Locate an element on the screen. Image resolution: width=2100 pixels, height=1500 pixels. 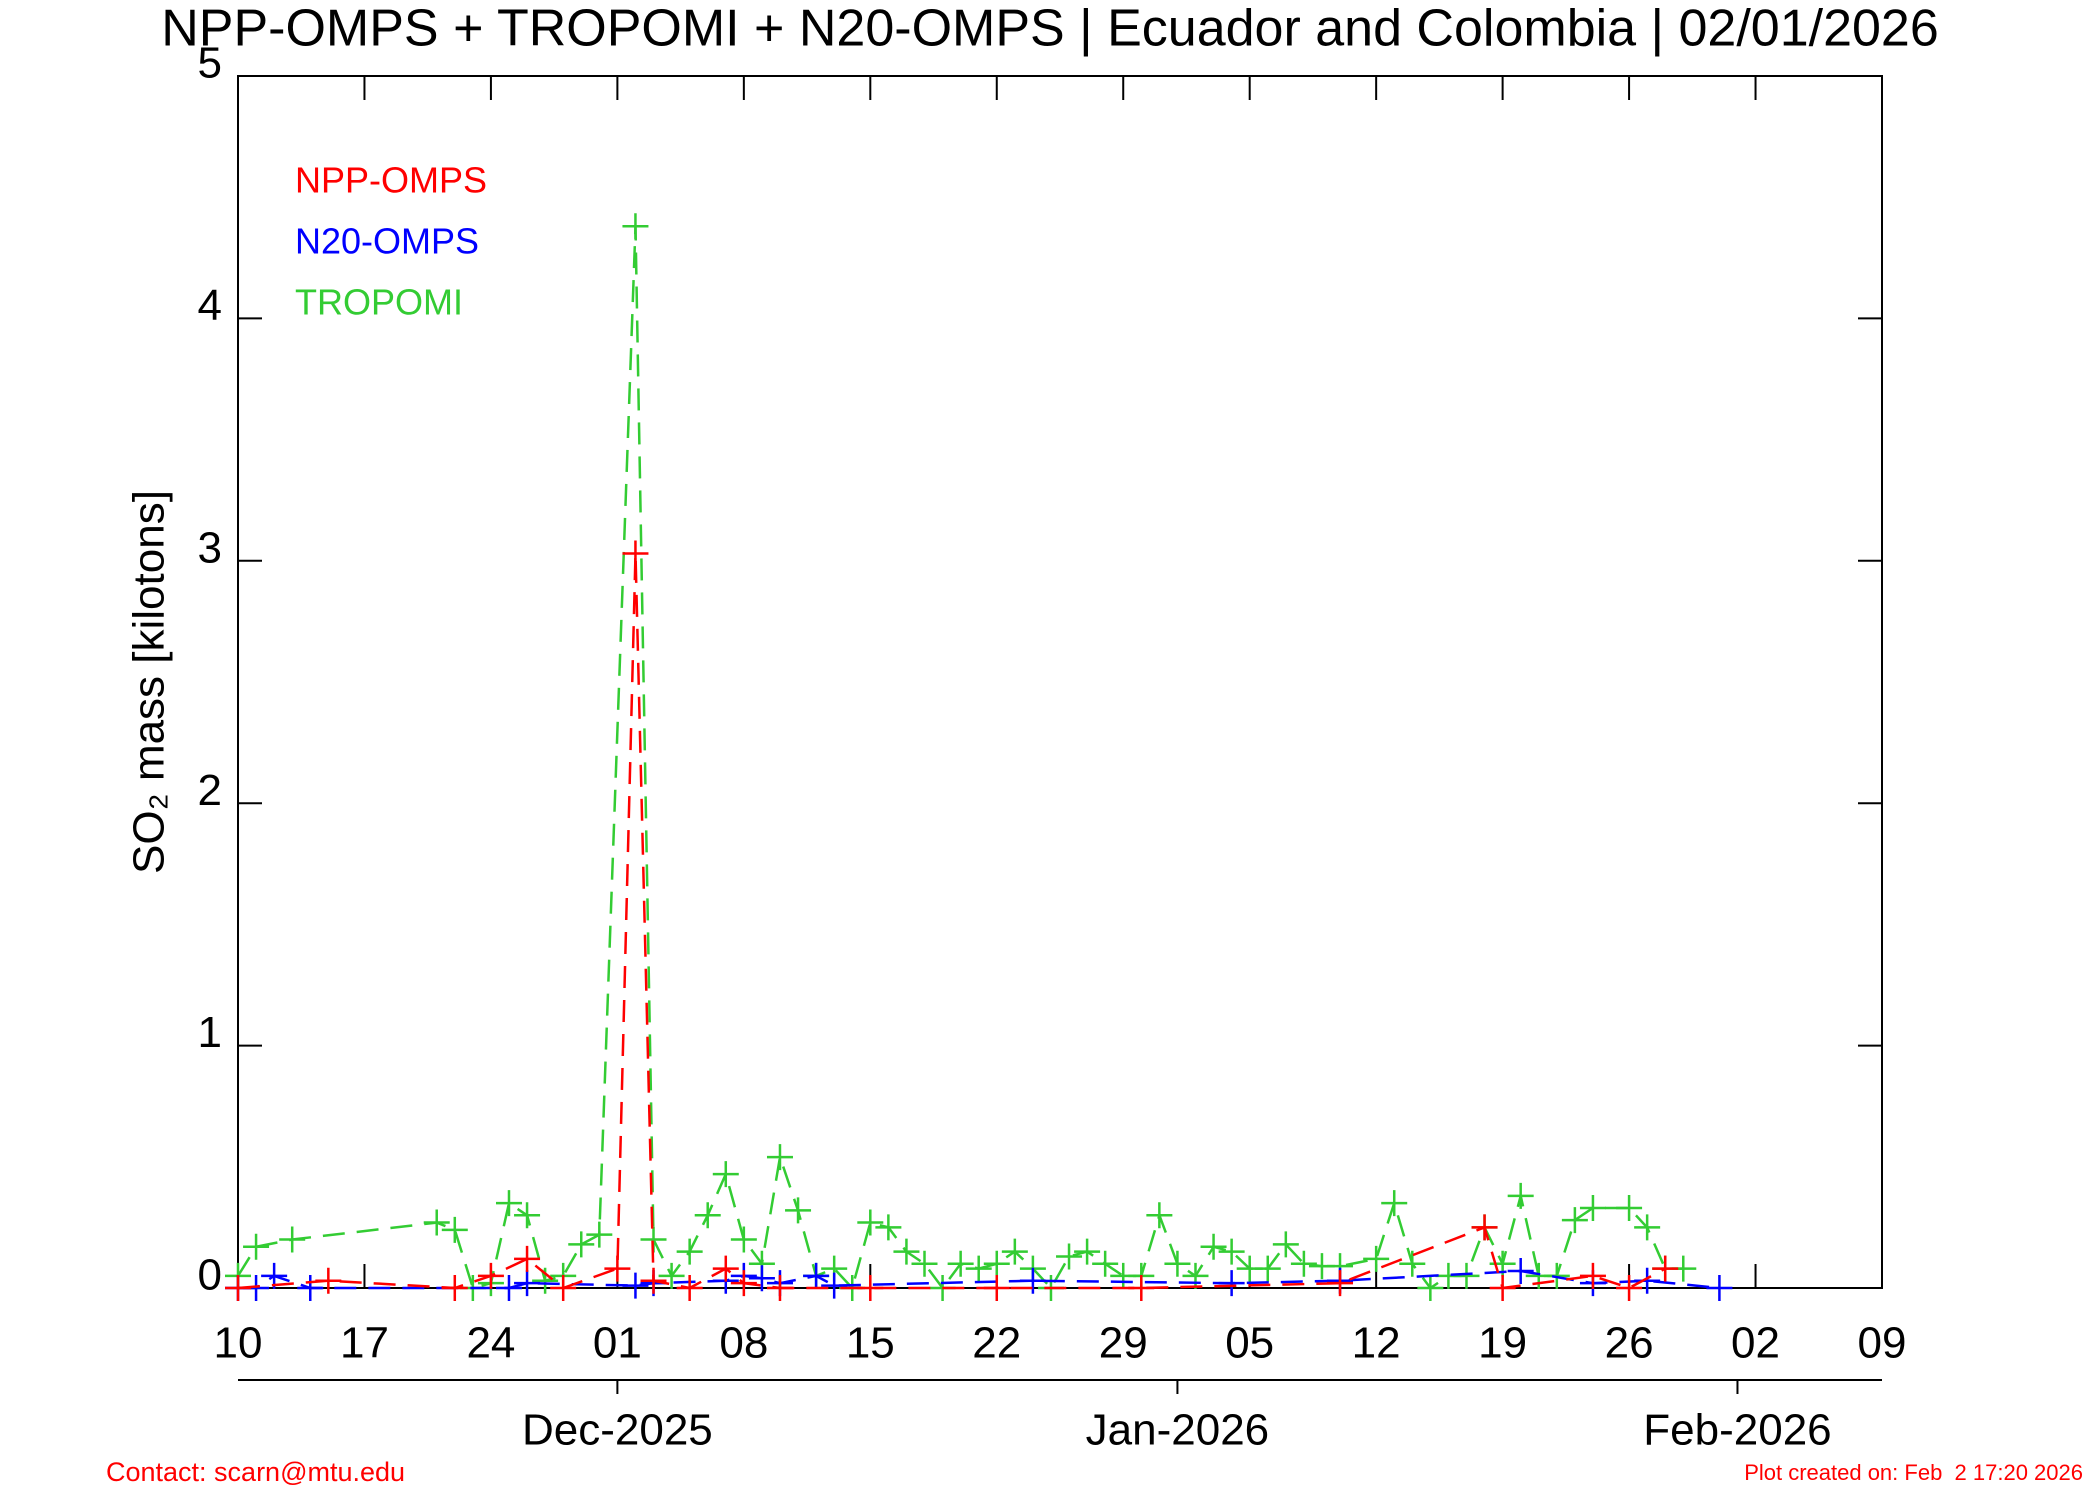
y-tick-label: 5 is located at coordinates (210, 63).